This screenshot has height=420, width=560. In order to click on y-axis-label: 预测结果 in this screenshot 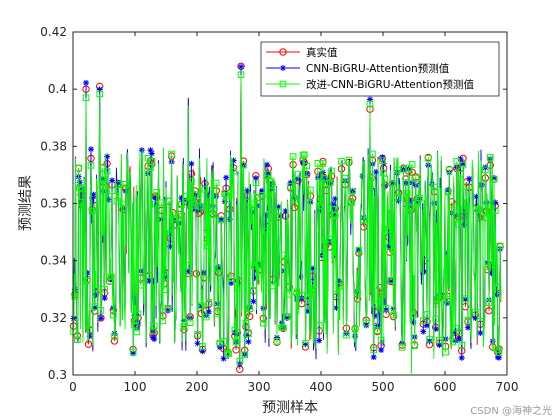, I will do `click(26, 203)`.